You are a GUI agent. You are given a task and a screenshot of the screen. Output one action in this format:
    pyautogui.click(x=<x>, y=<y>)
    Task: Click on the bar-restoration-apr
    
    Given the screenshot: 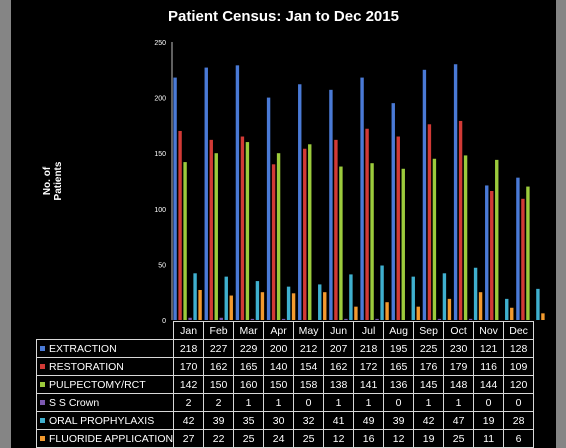 What is the action you would take?
    pyautogui.click(x=273, y=242)
    